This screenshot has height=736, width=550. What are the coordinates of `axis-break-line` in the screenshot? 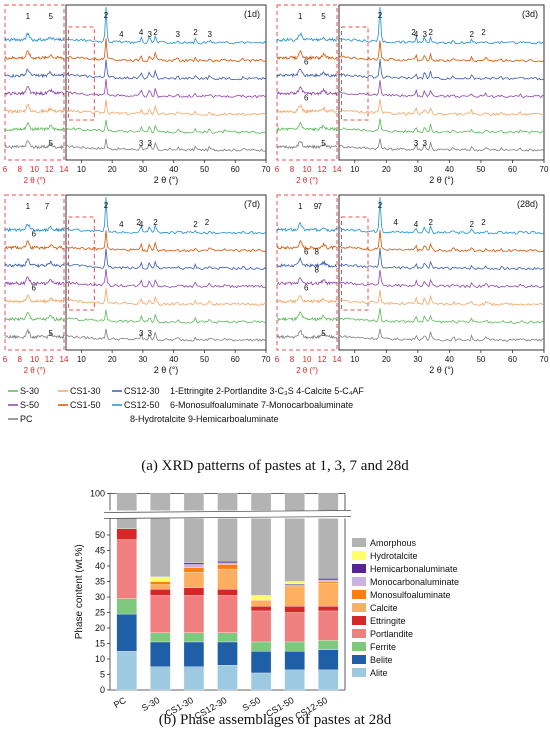 It's located at (227, 511).